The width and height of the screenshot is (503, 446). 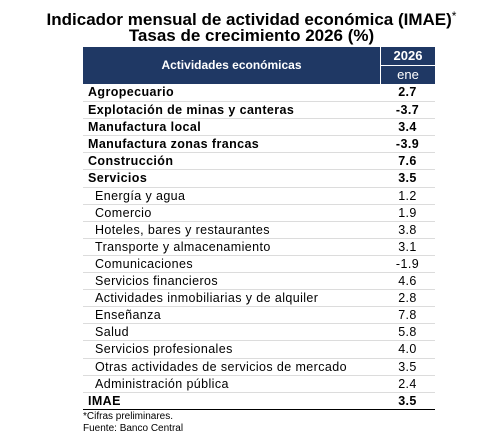 I want to click on column-header-year: 2026, so click(x=408, y=55).